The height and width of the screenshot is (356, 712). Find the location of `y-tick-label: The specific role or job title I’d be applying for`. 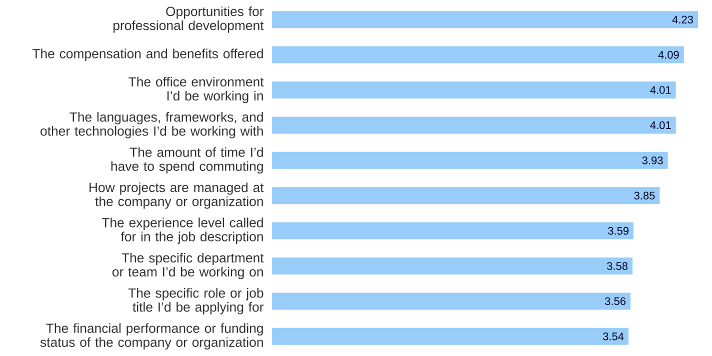

y-tick-label: The specific role or job title I’d be applying for is located at coordinates (196, 301).